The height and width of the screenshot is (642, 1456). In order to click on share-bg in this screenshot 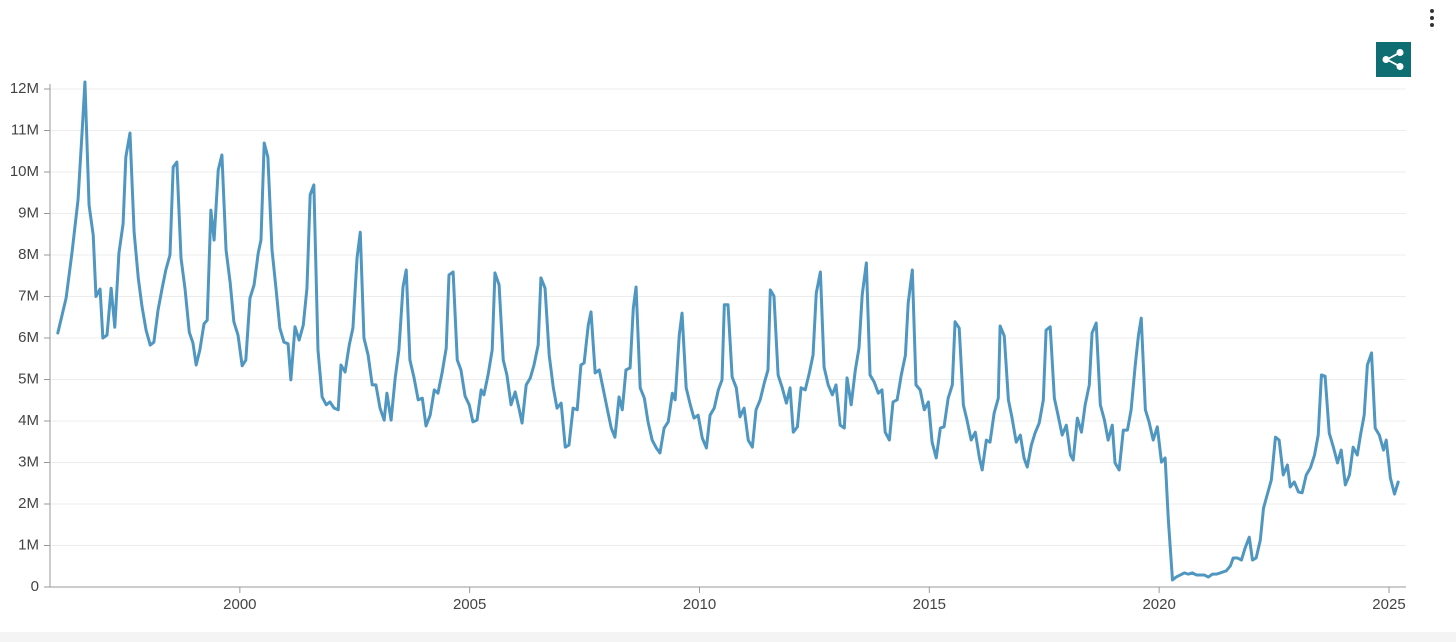, I will do `click(1393, 59)`.